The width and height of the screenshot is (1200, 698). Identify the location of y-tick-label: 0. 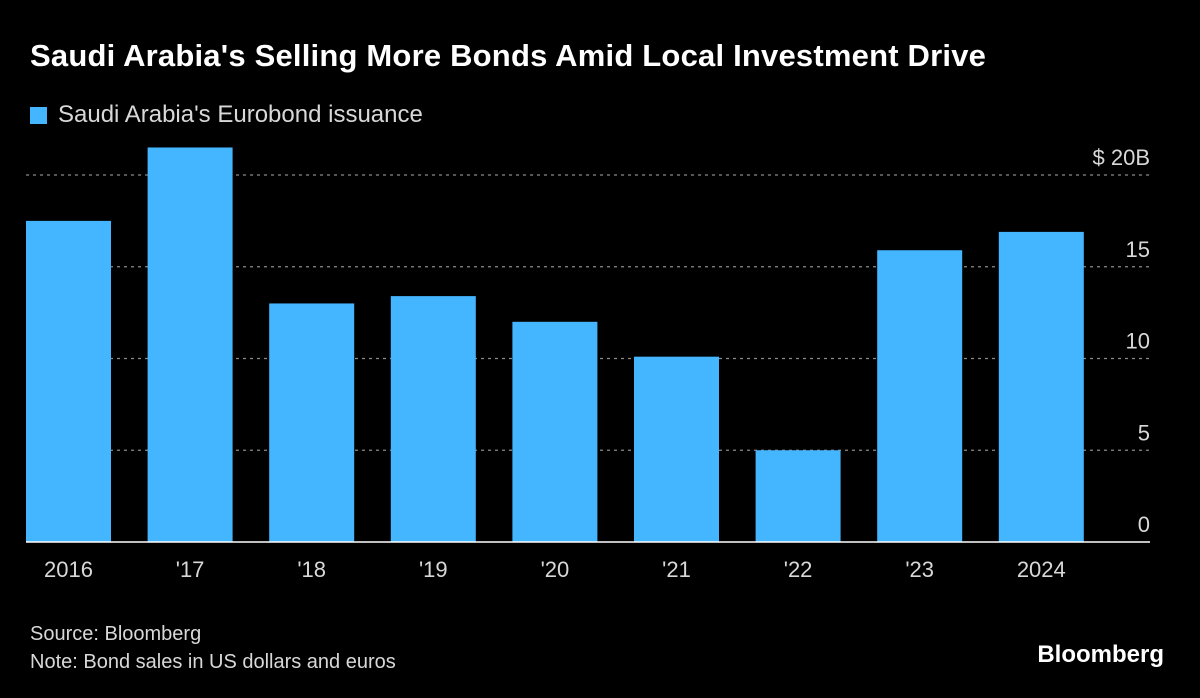
(1144, 524).